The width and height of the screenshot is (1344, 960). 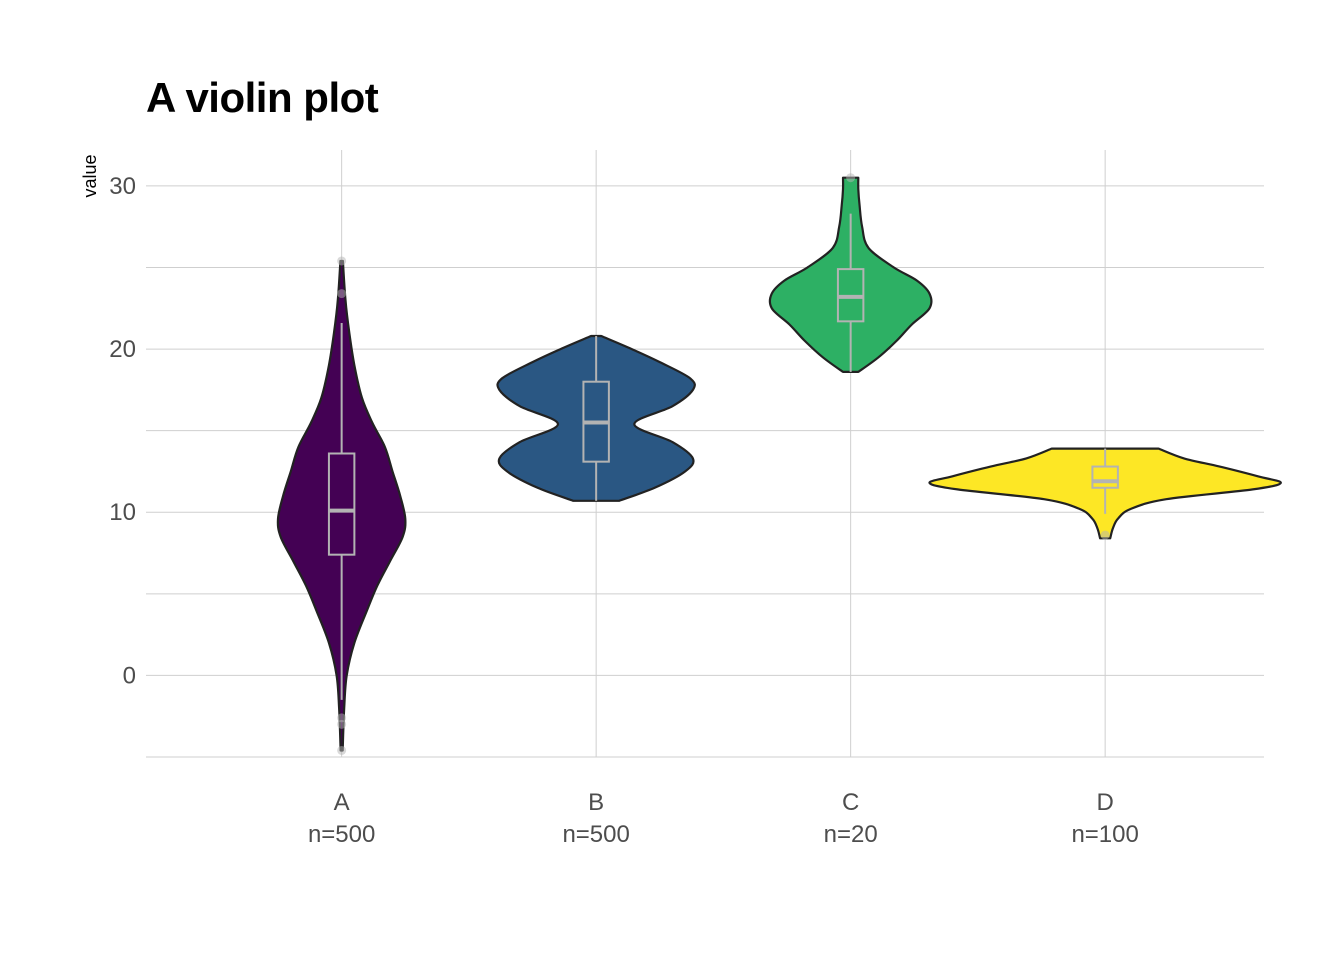 What do you see at coordinates (262, 97) in the screenshot?
I see `chart-title: A violin plot` at bounding box center [262, 97].